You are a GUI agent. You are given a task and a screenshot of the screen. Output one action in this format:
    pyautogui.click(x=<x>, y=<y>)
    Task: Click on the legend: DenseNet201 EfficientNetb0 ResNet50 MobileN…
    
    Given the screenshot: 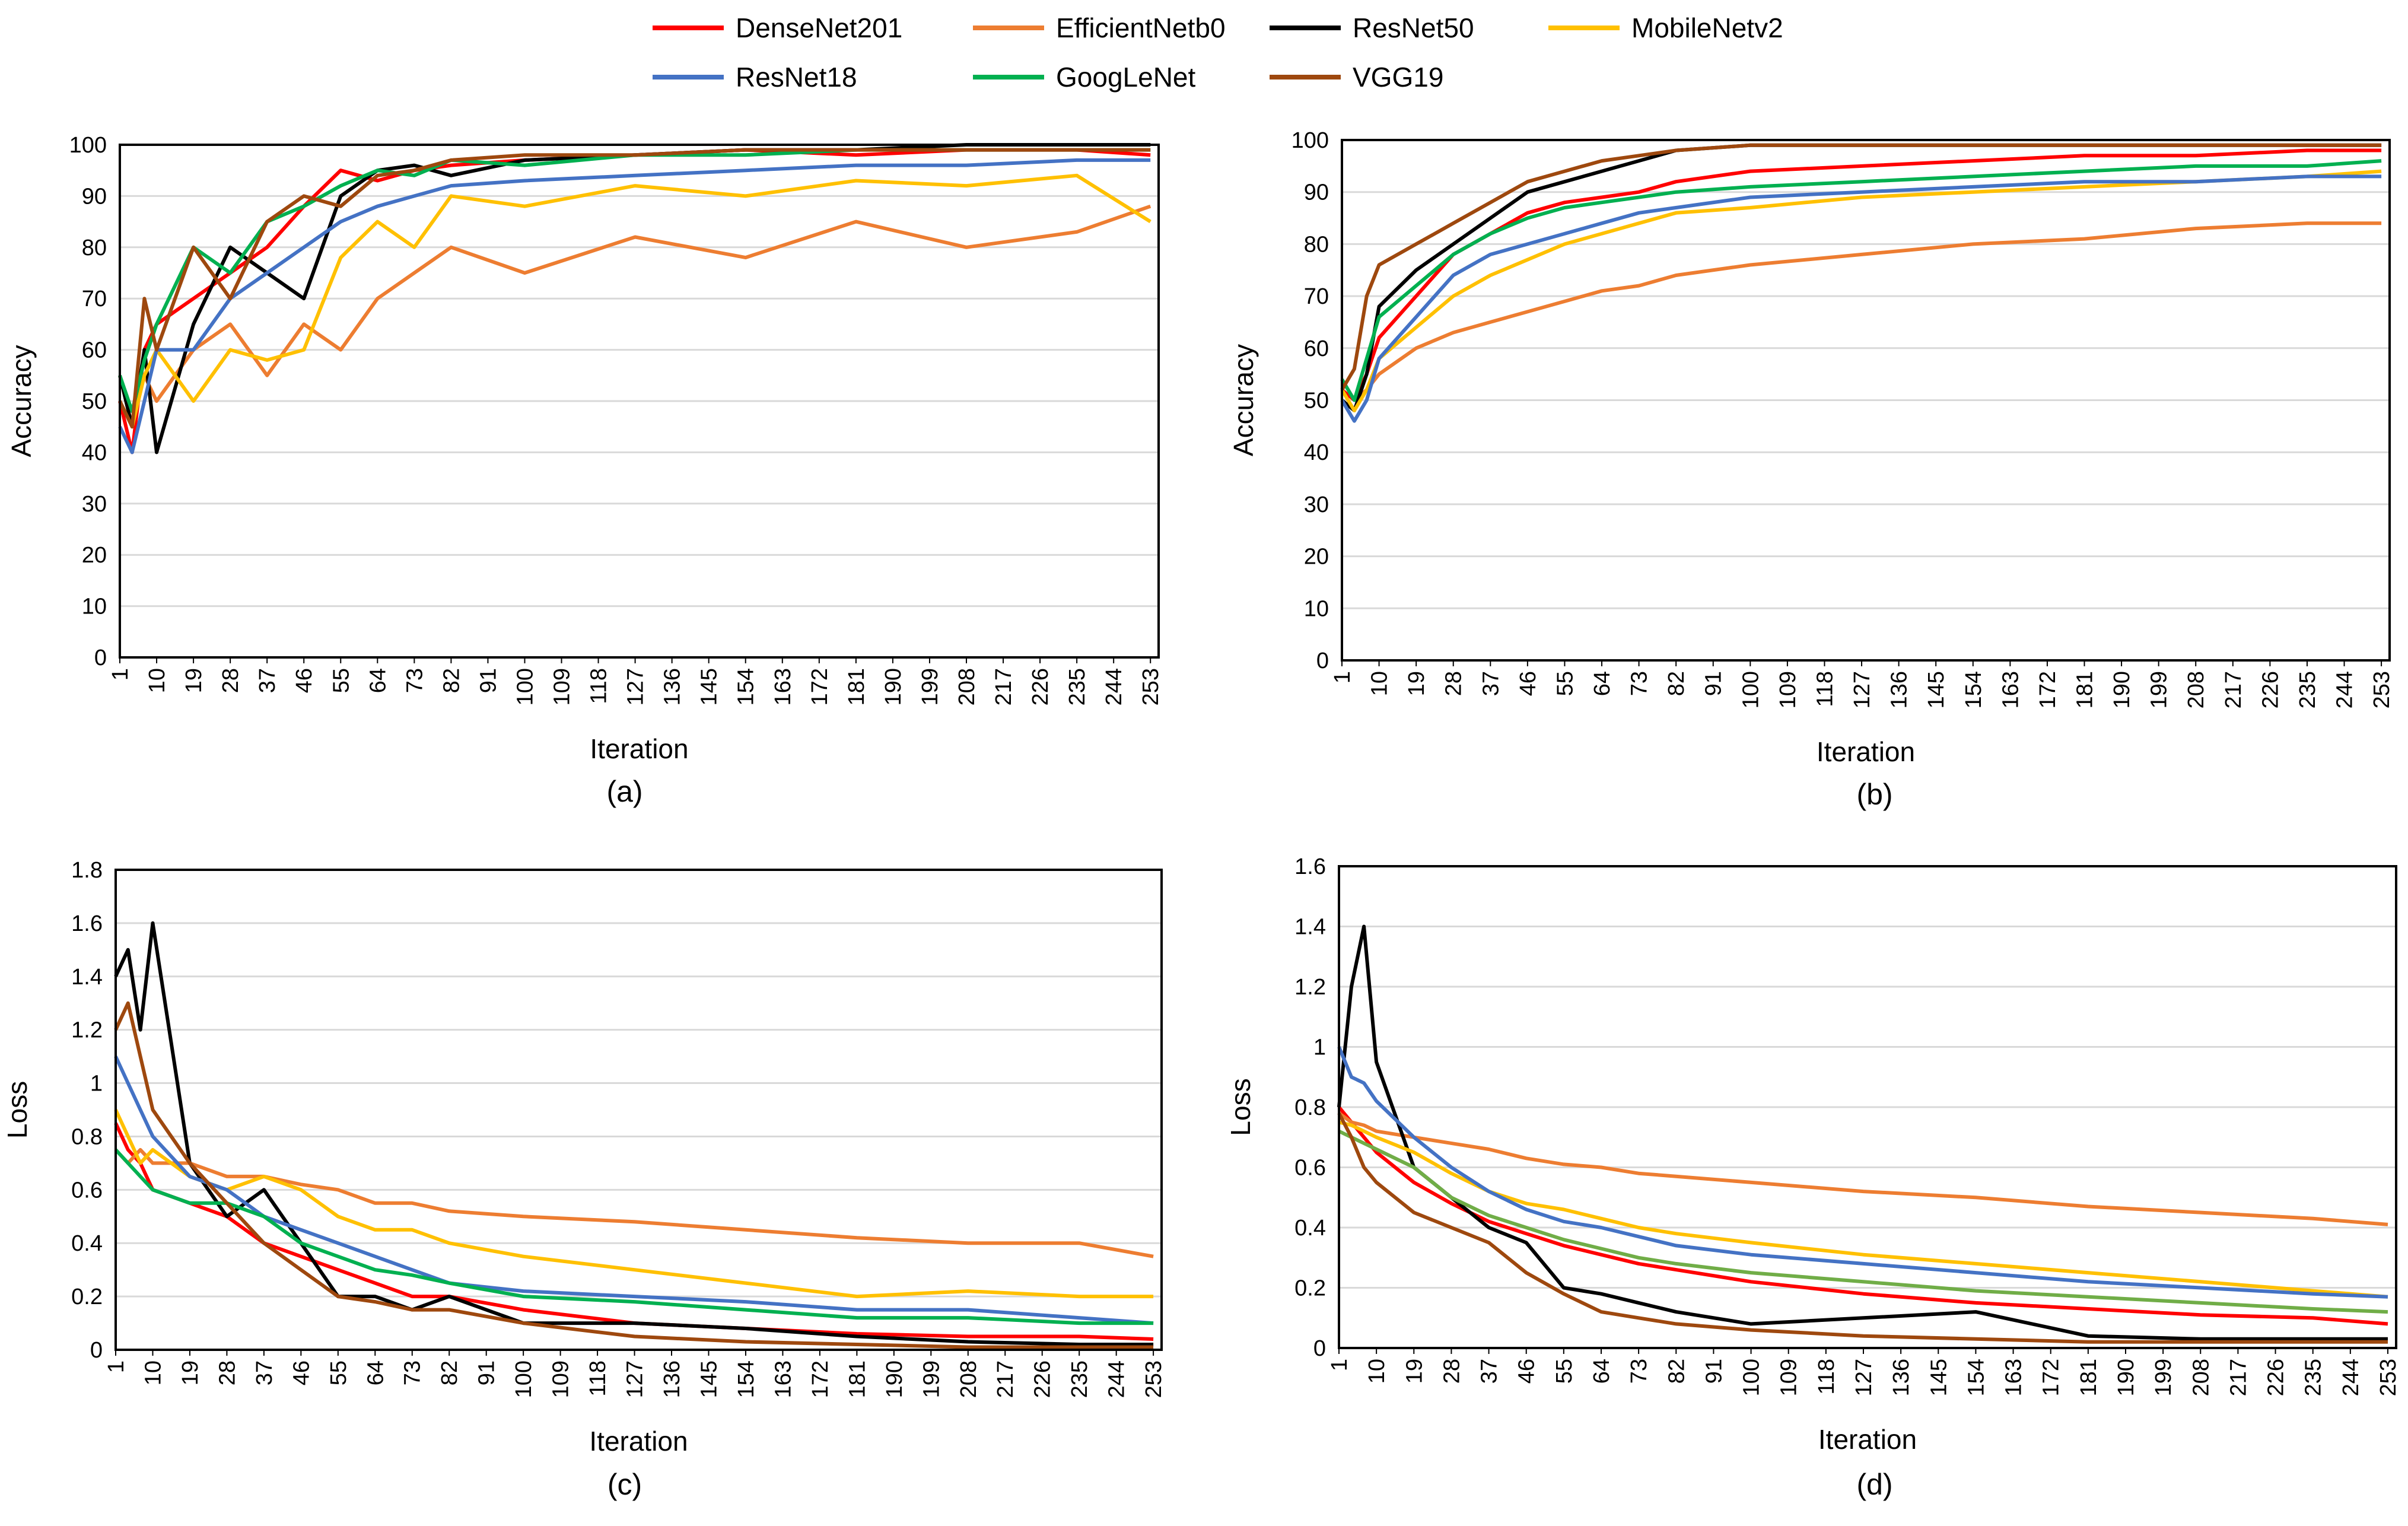 What is the action you would take?
    pyautogui.click(x=1218, y=53)
    